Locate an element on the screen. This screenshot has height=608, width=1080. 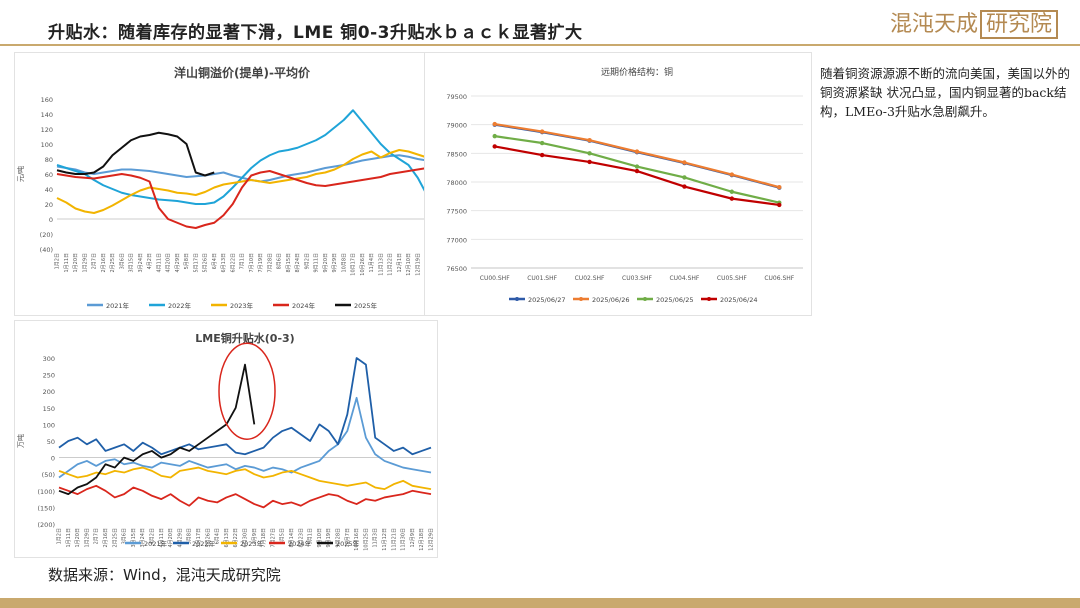
y-tick-label: 77000 is located at coordinates (456, 240).